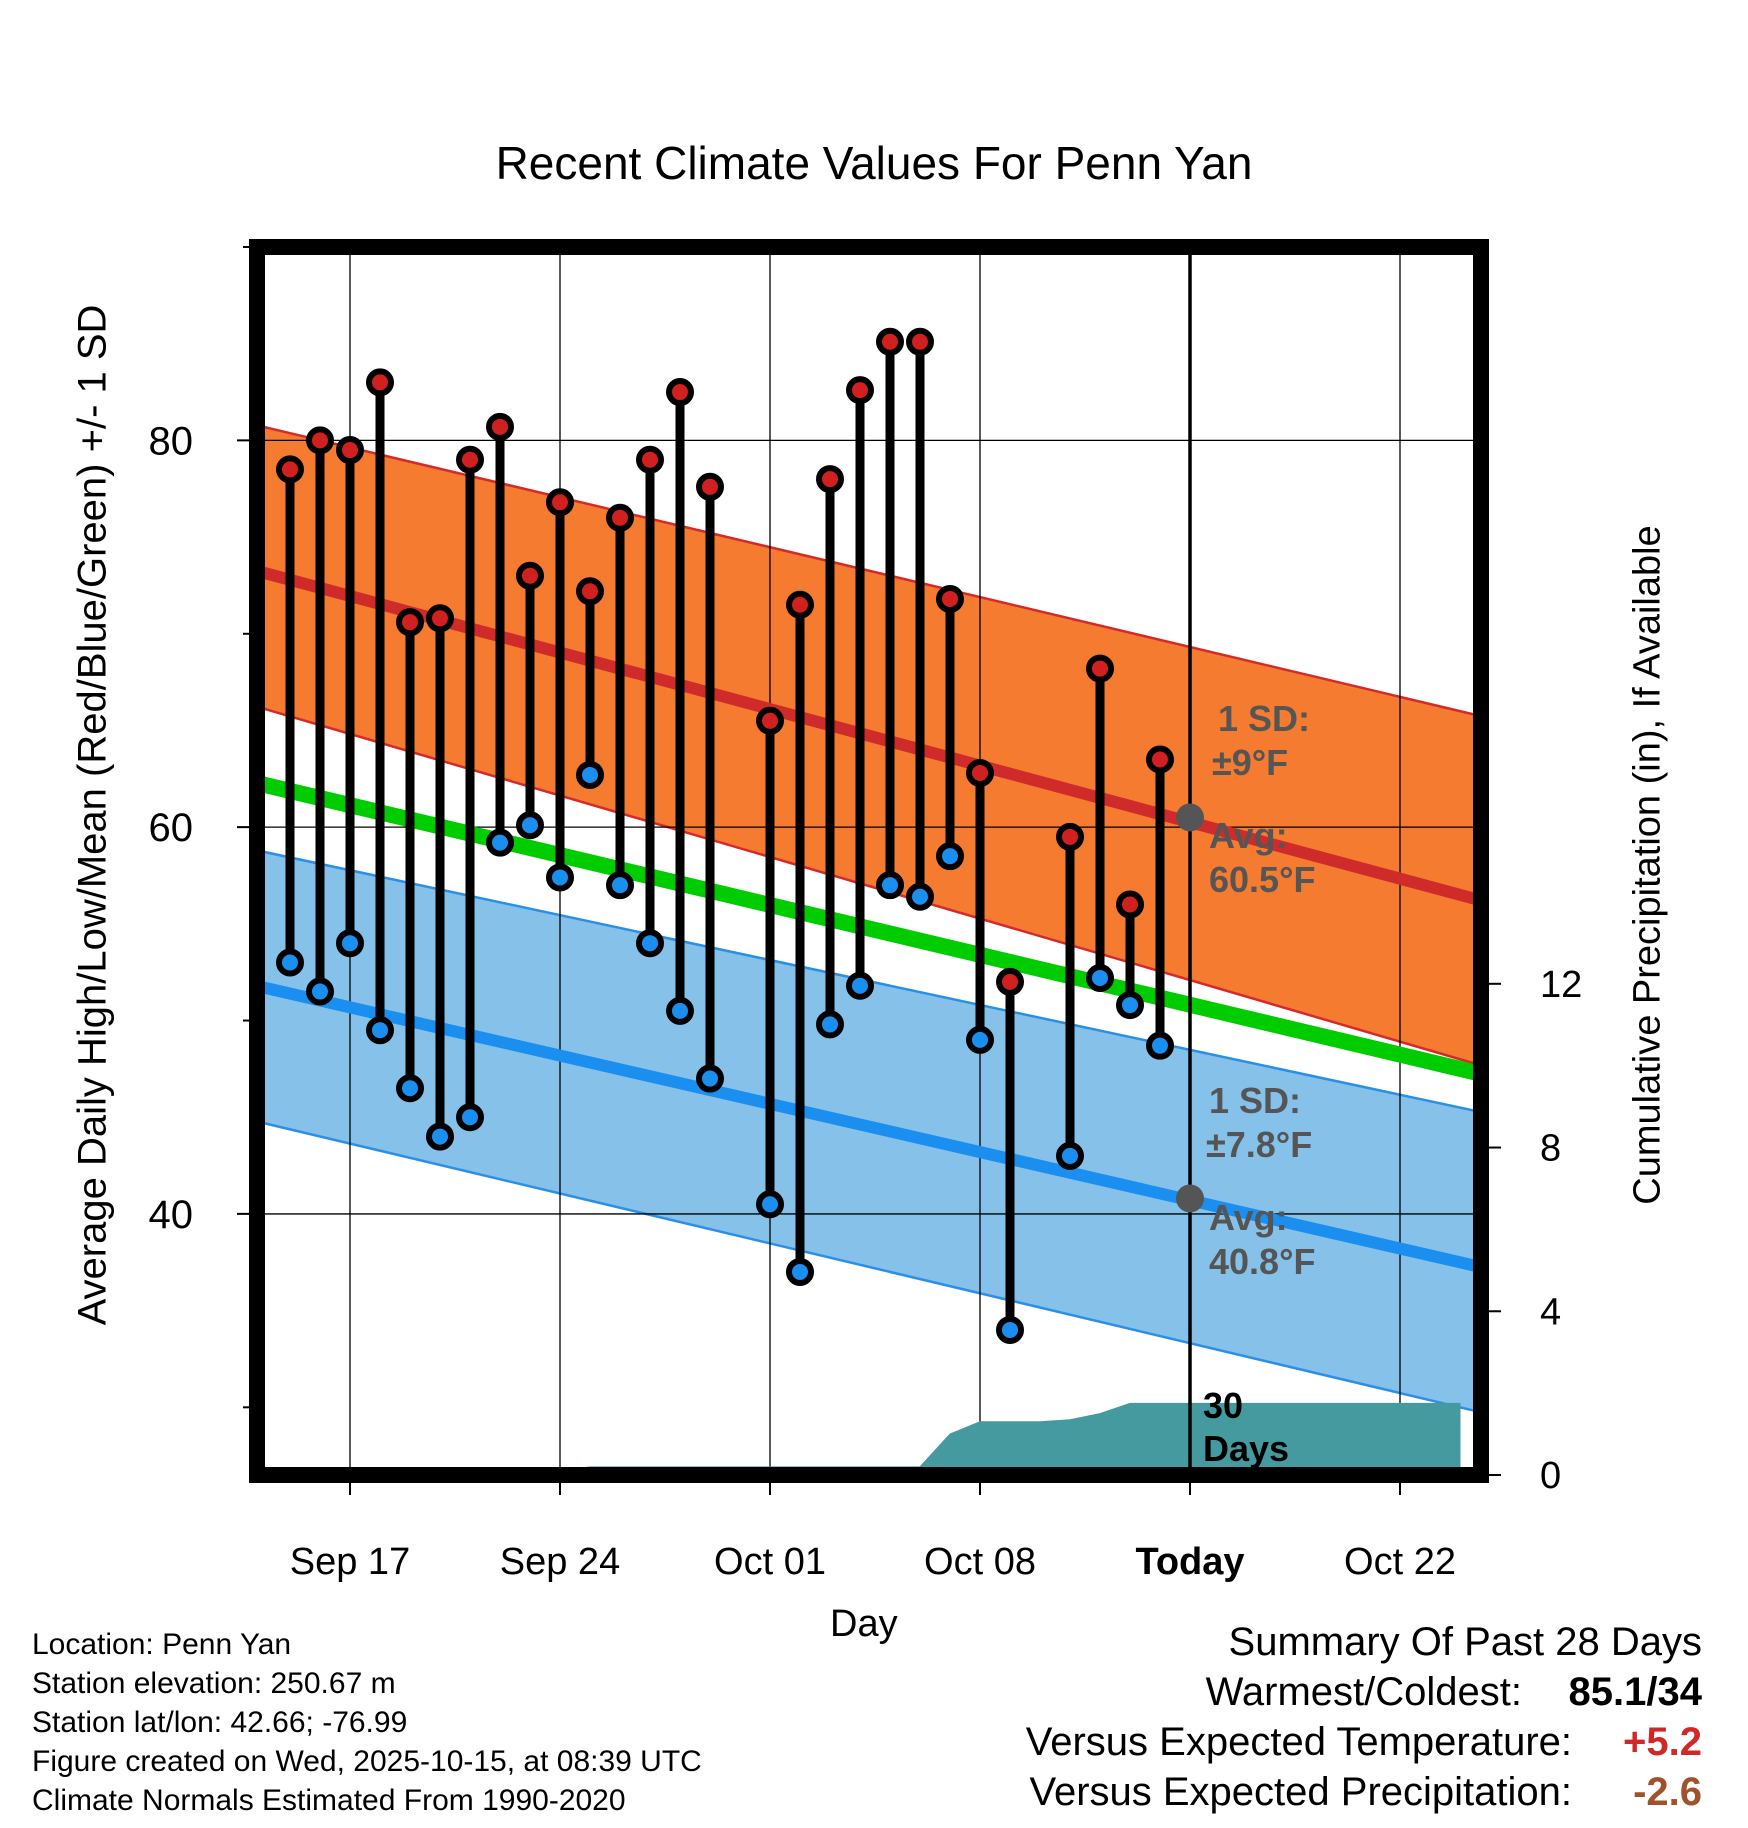 The width and height of the screenshot is (1748, 1828). I want to click on today-high-normal-marker, so click(1190, 817).